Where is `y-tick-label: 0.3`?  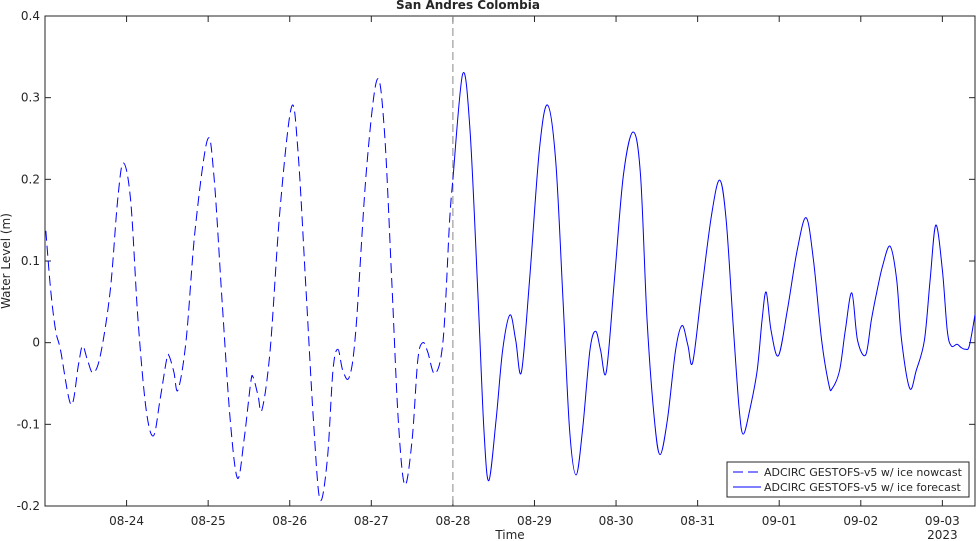
y-tick-label: 0.3 is located at coordinates (30, 98).